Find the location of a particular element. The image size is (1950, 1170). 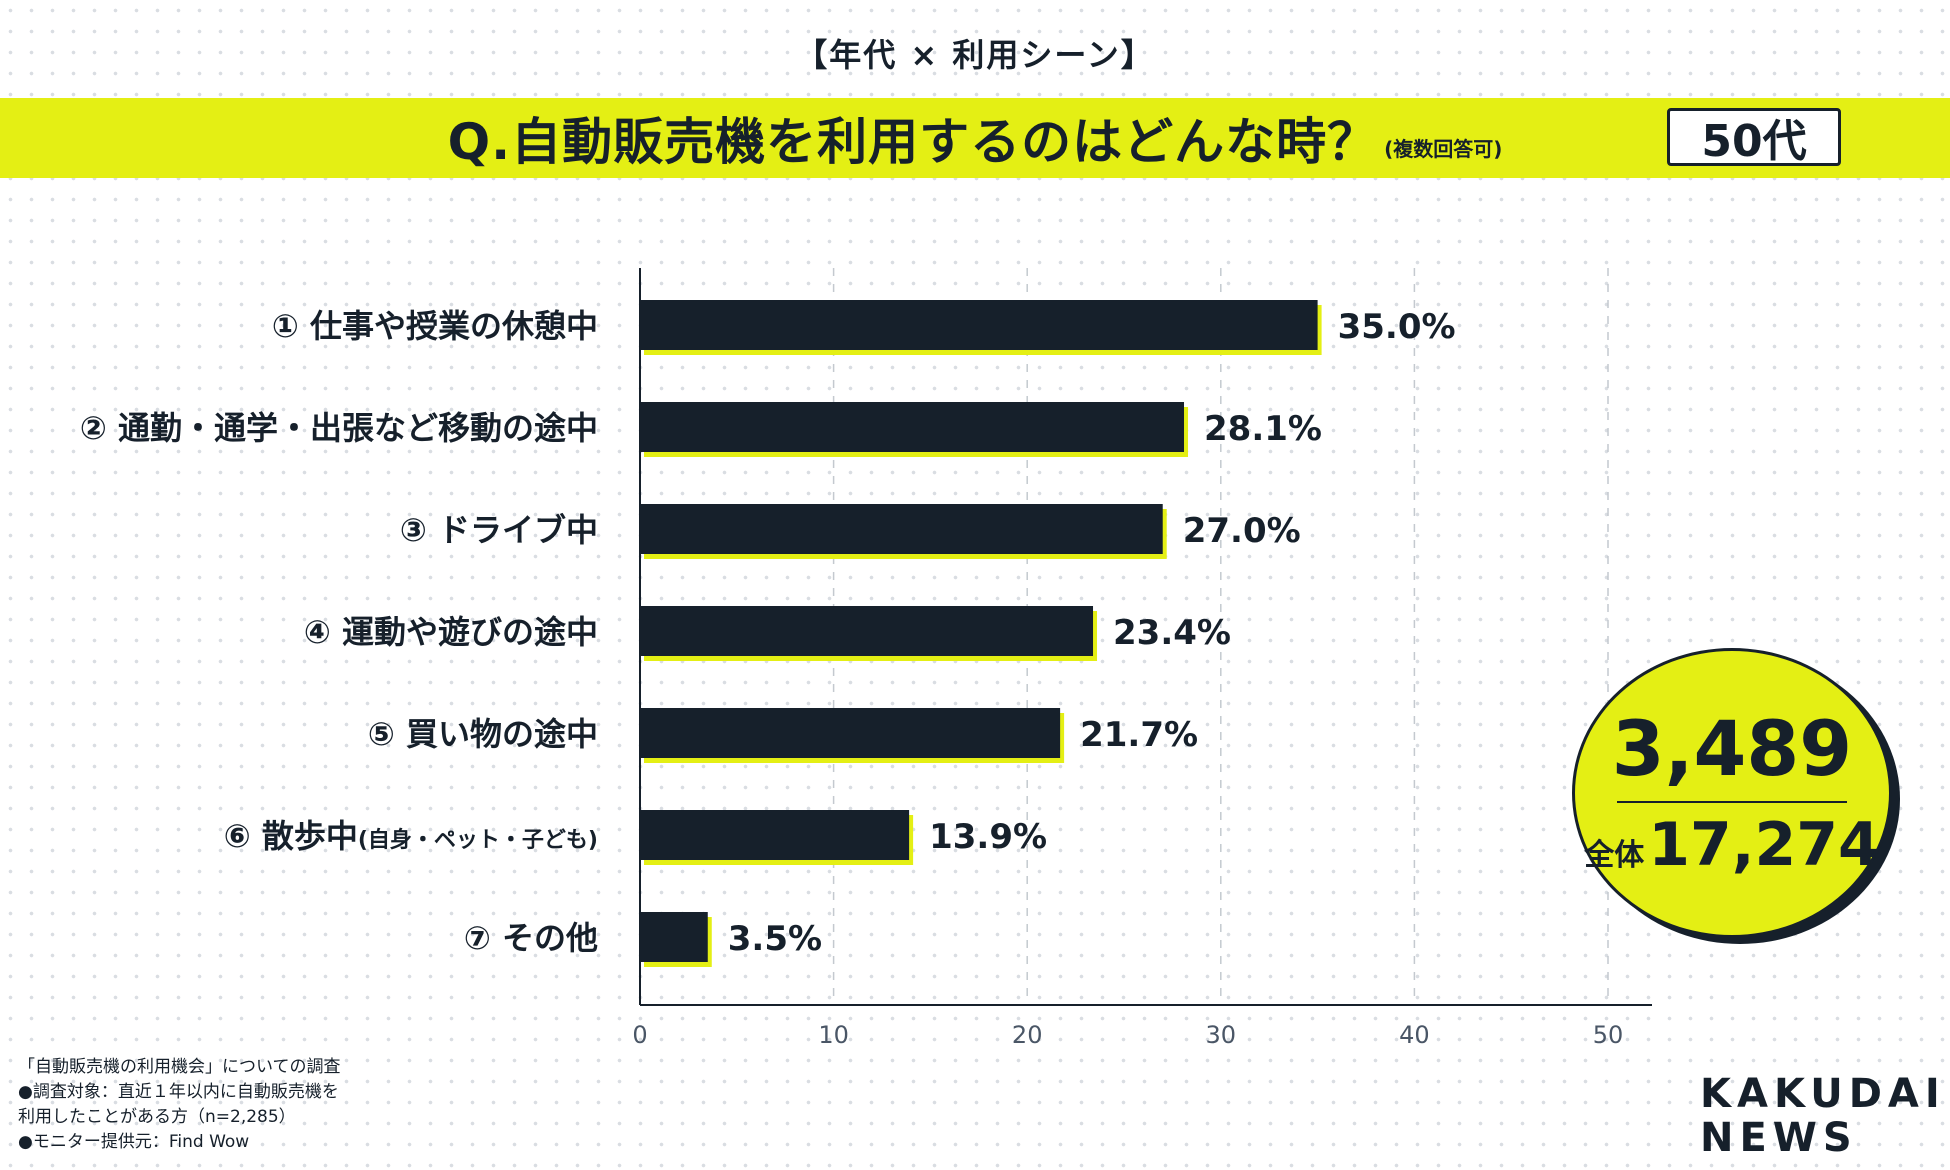

bar-value-label: 3.5% is located at coordinates (775, 939).